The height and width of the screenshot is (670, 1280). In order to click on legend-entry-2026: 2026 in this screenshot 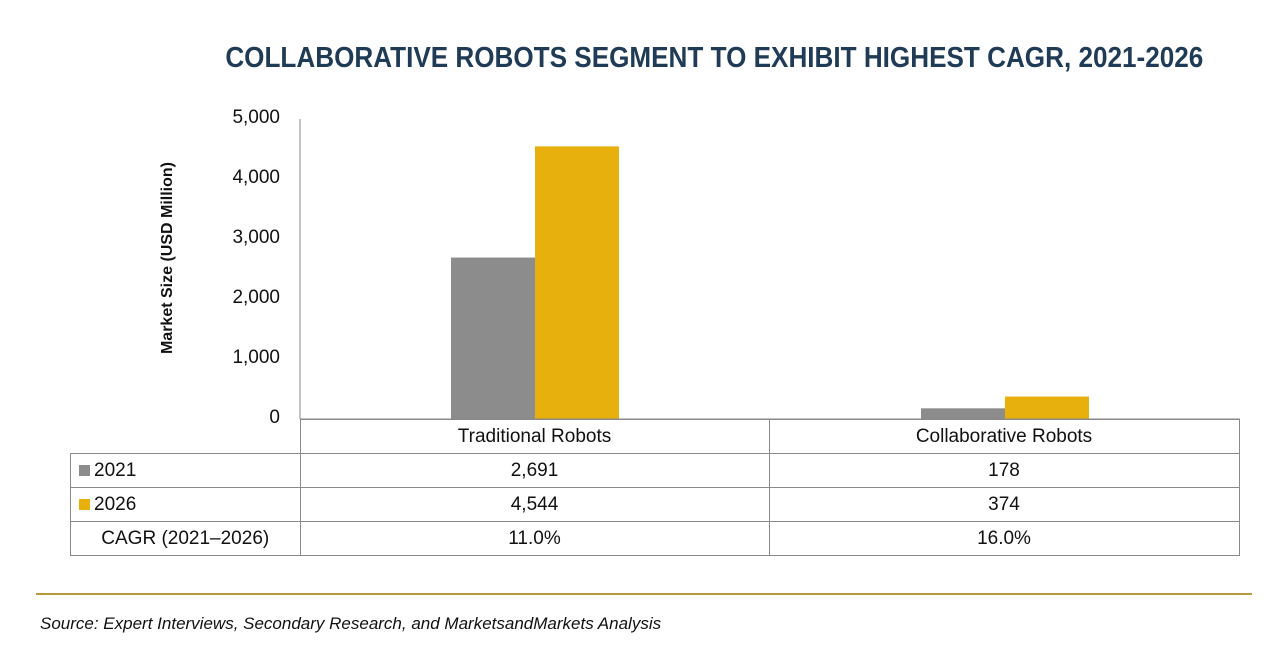, I will do `click(185, 504)`.